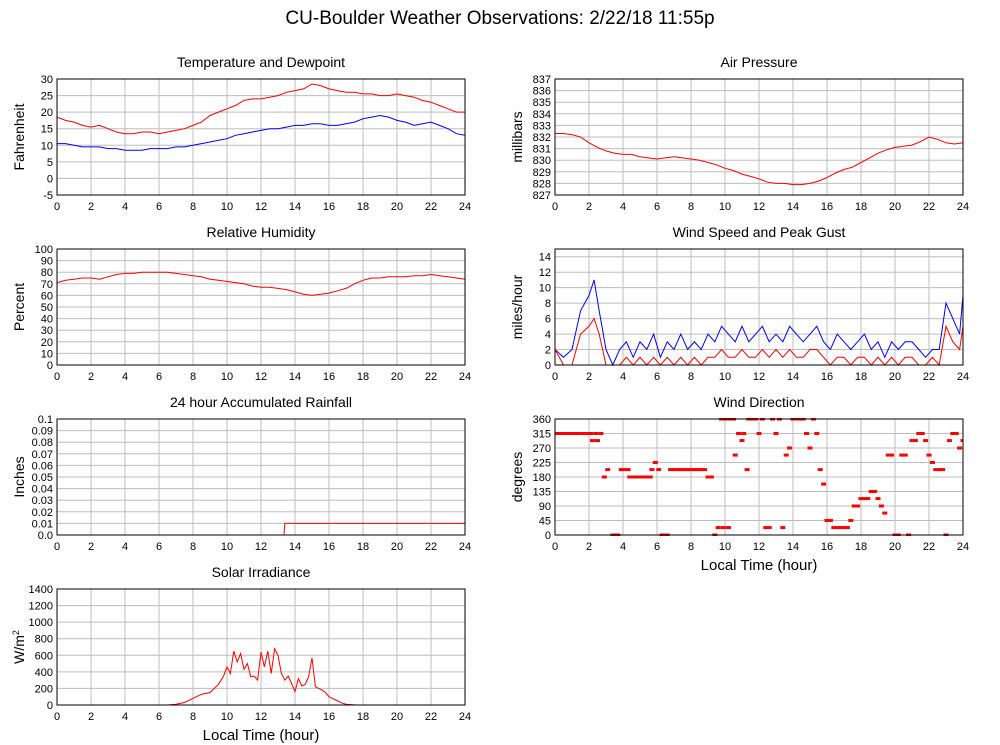 The height and width of the screenshot is (745, 1000). Describe the element at coordinates (42, 466) in the screenshot. I see `y-tick-label: 0.06` at that location.